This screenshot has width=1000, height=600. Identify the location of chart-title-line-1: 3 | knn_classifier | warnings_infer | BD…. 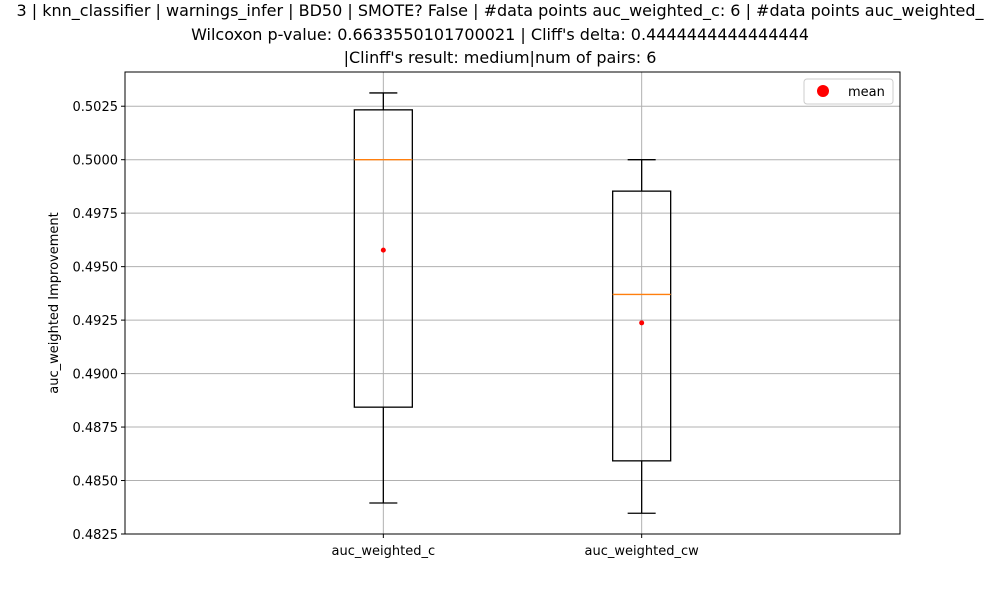
(500, 10).